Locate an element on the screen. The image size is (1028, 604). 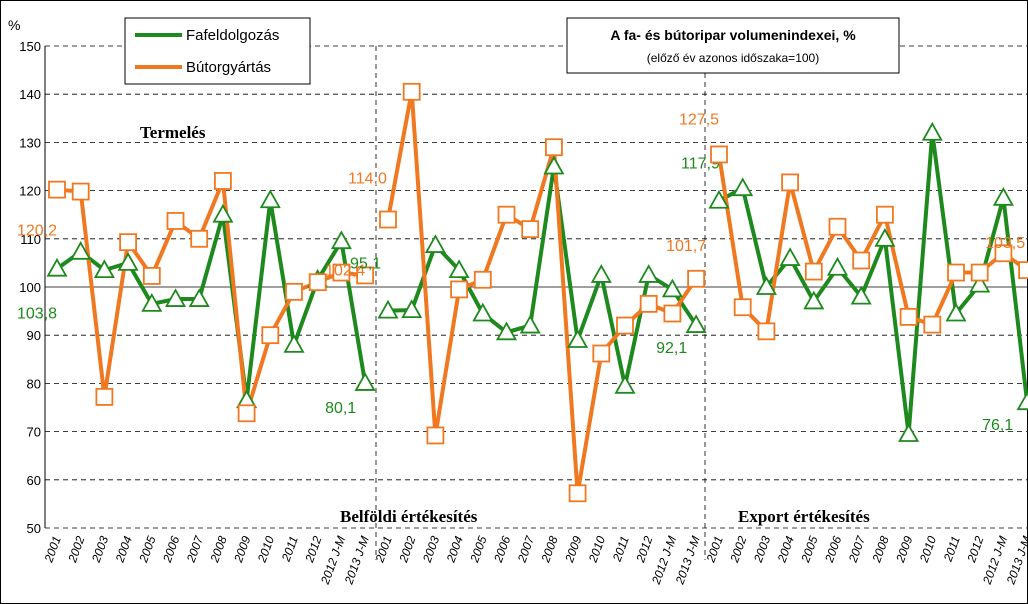
panel-label: Belföldi értékesítés is located at coordinates (409, 516).